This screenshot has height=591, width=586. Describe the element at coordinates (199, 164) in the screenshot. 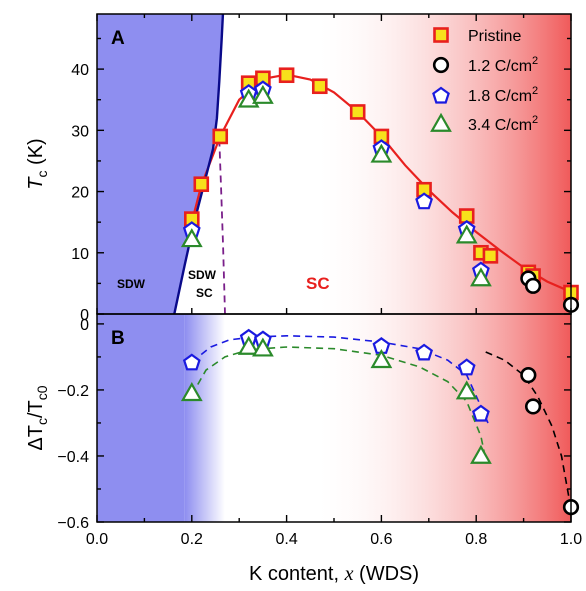

I see `sdw-boundary-line` at that location.